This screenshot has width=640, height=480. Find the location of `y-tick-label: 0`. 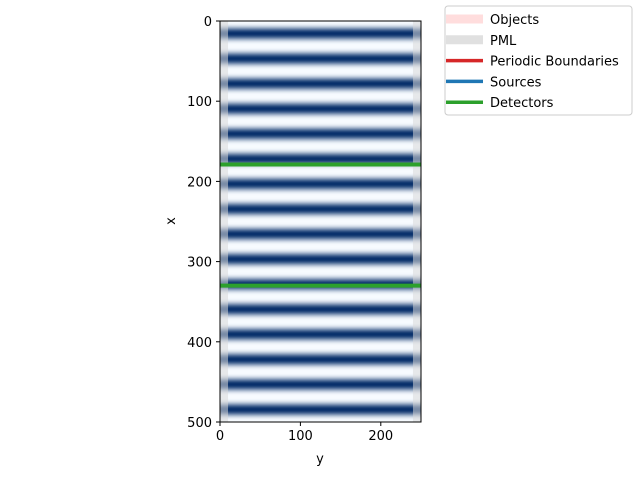

y-tick-label: 0 is located at coordinates (208, 22).